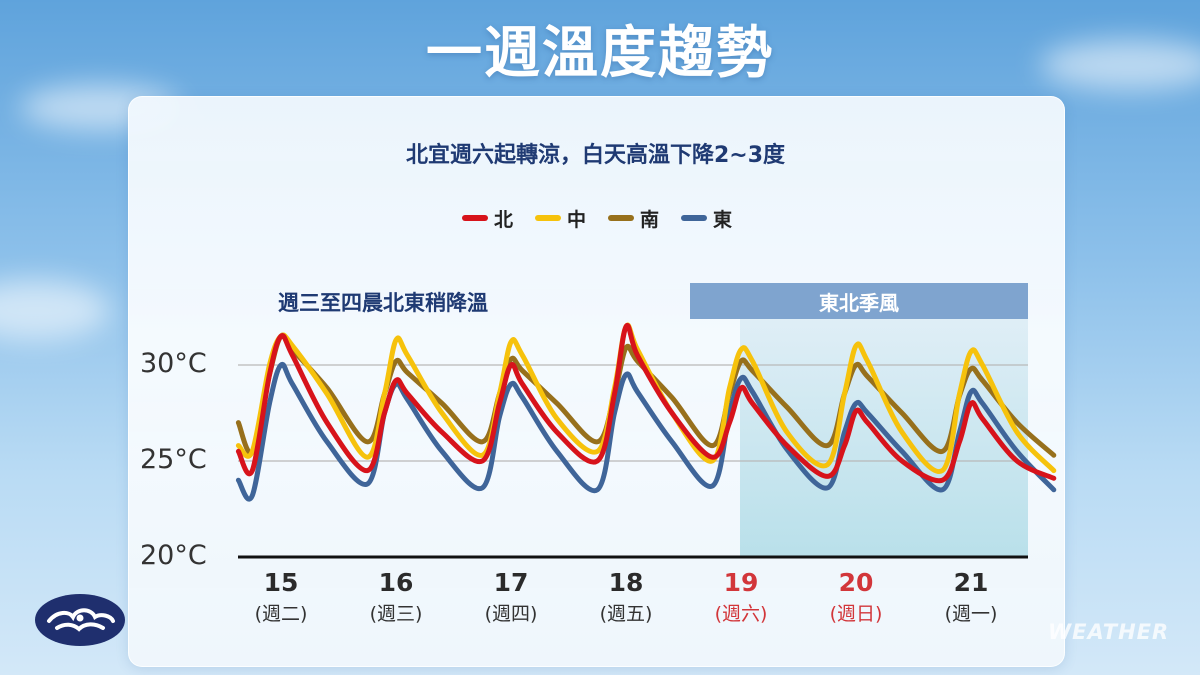  I want to click on cloud-swirl-icon, so click(81, 620).